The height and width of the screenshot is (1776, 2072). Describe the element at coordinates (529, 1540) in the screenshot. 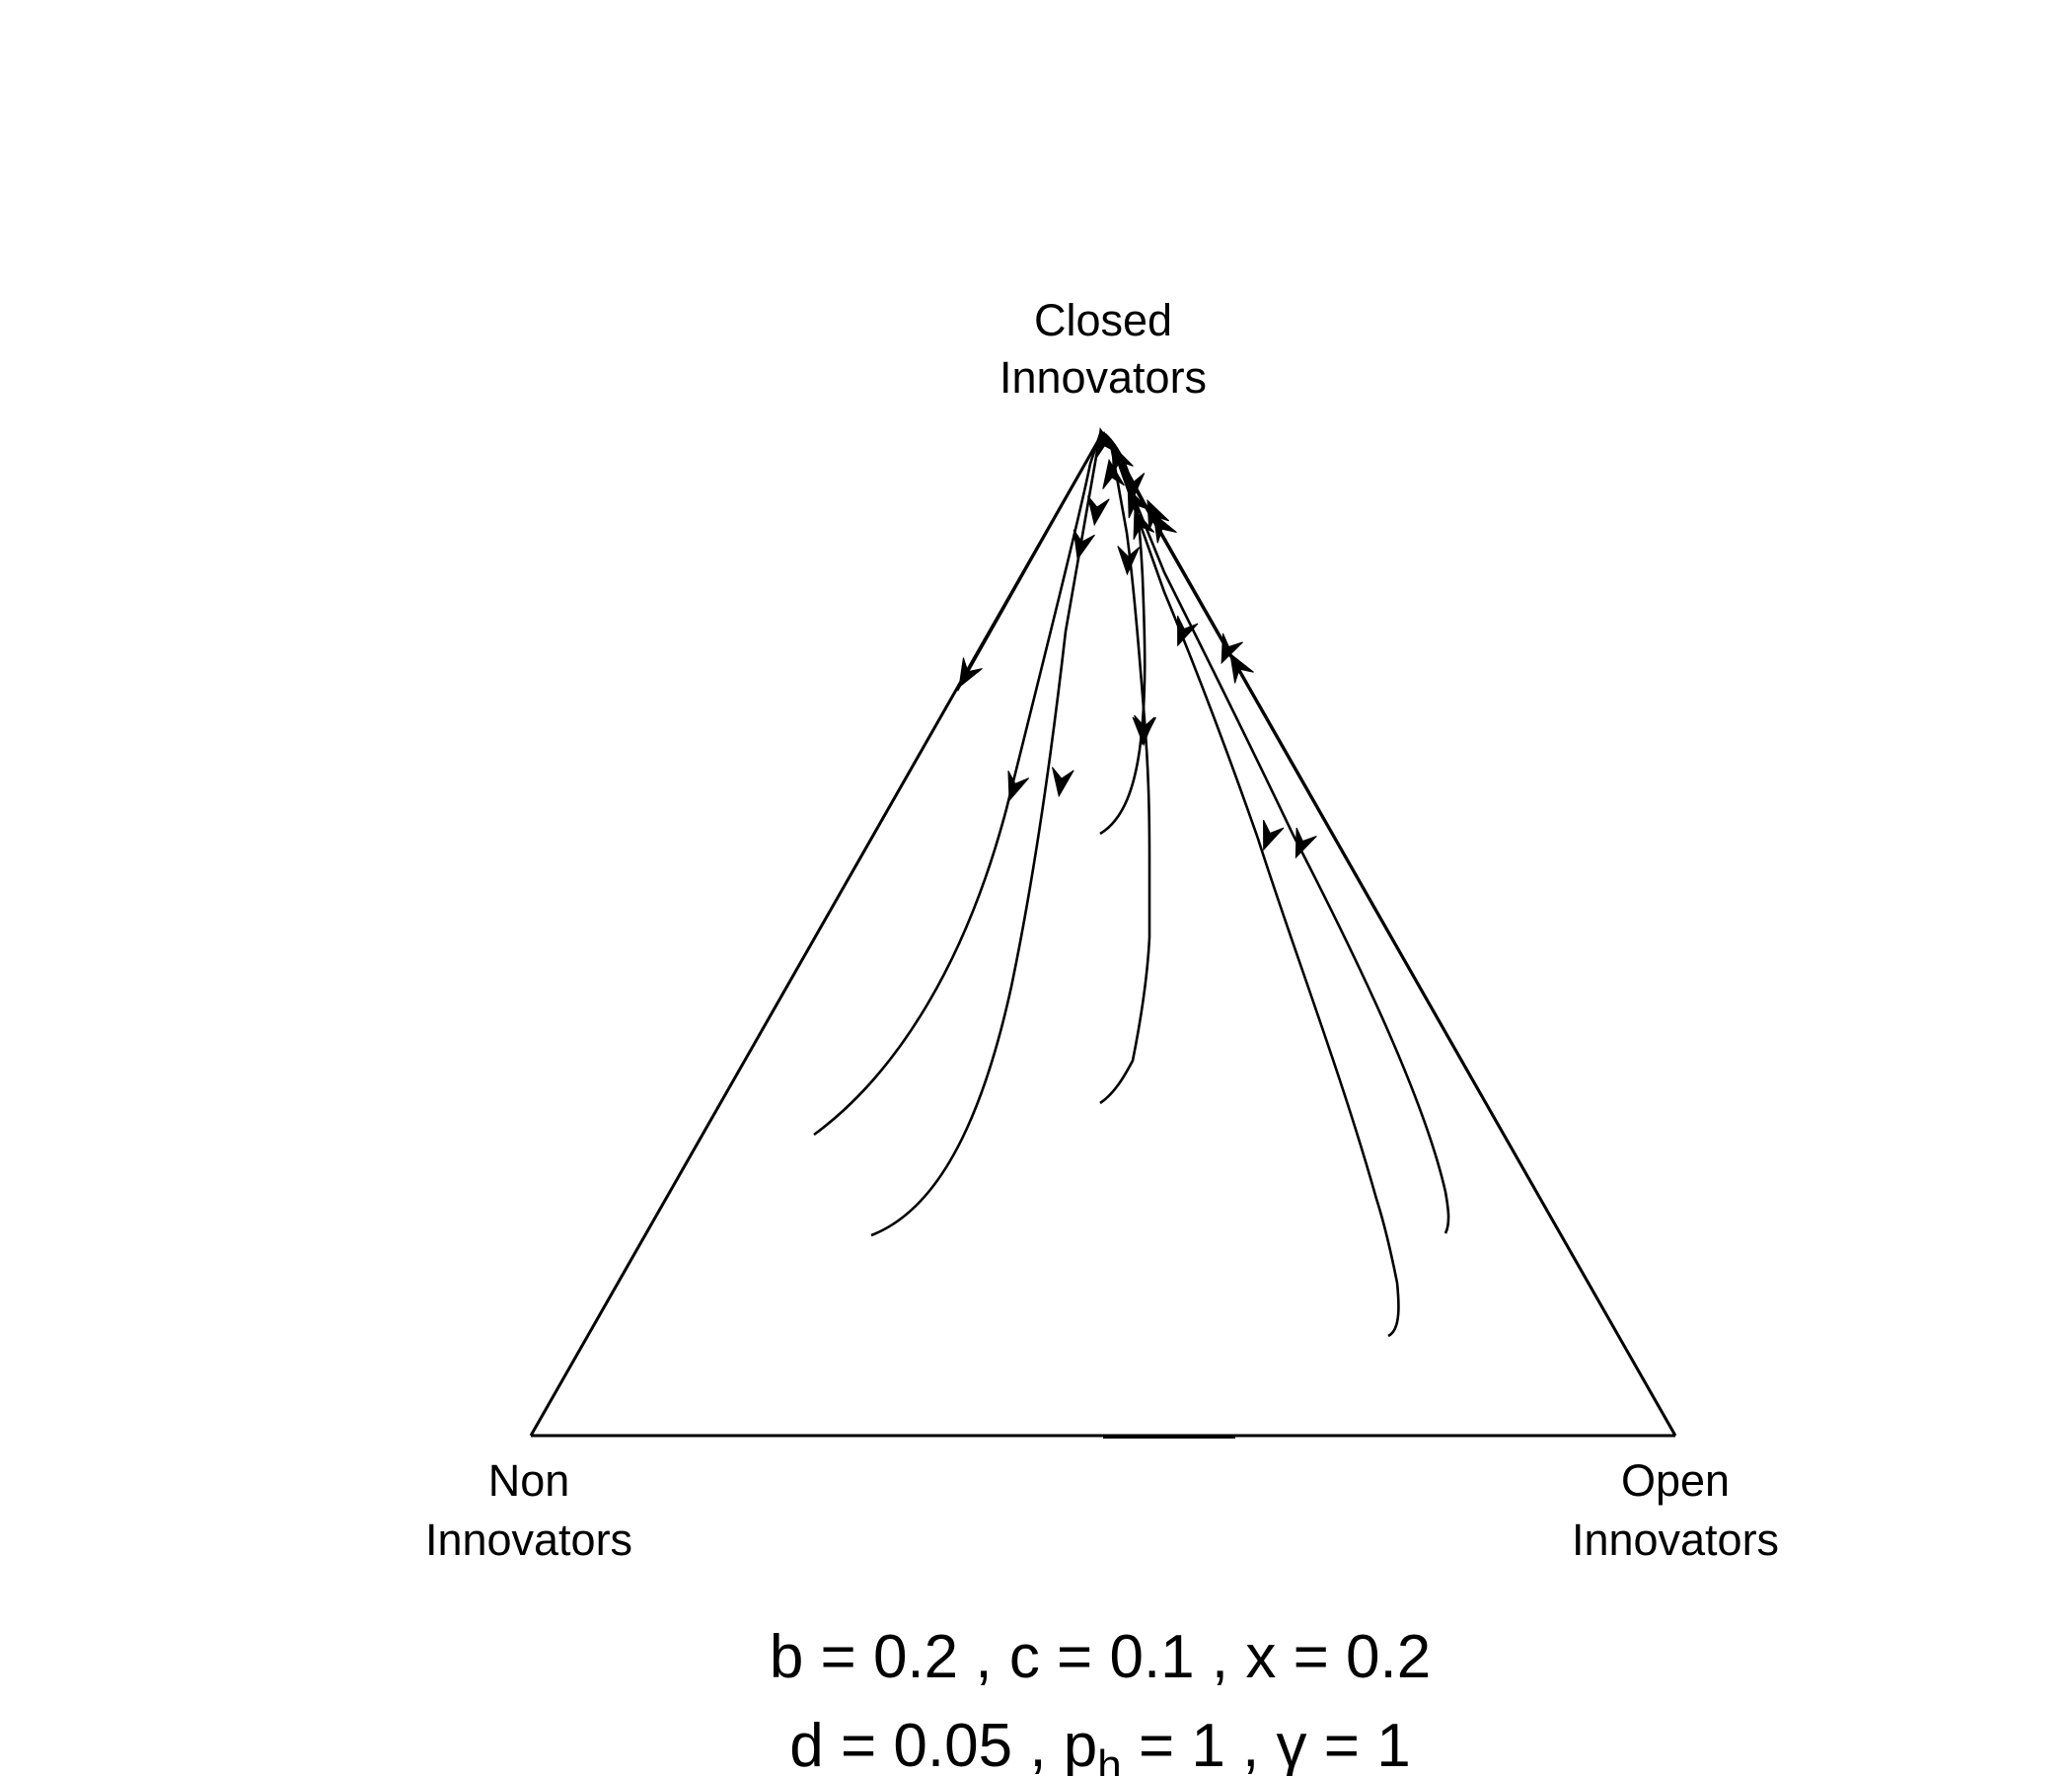

I see `vertex-label-left-line2: Innovators` at that location.